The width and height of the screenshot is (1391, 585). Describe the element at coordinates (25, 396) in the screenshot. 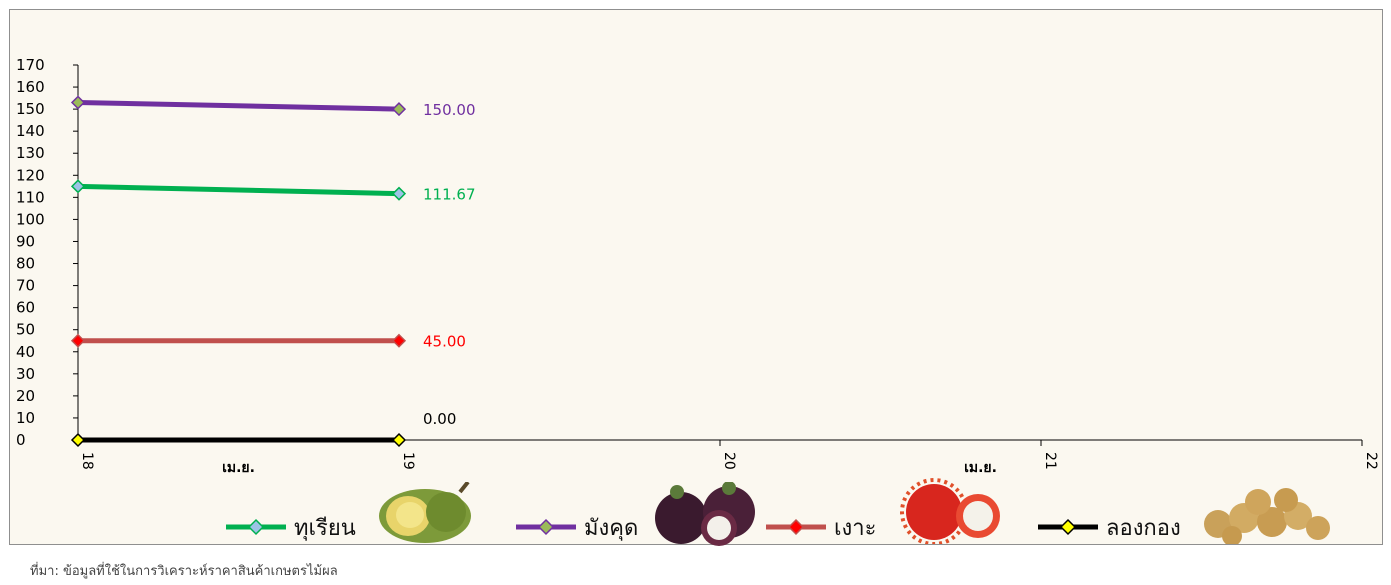

I see `y-tick-label: 20` at that location.